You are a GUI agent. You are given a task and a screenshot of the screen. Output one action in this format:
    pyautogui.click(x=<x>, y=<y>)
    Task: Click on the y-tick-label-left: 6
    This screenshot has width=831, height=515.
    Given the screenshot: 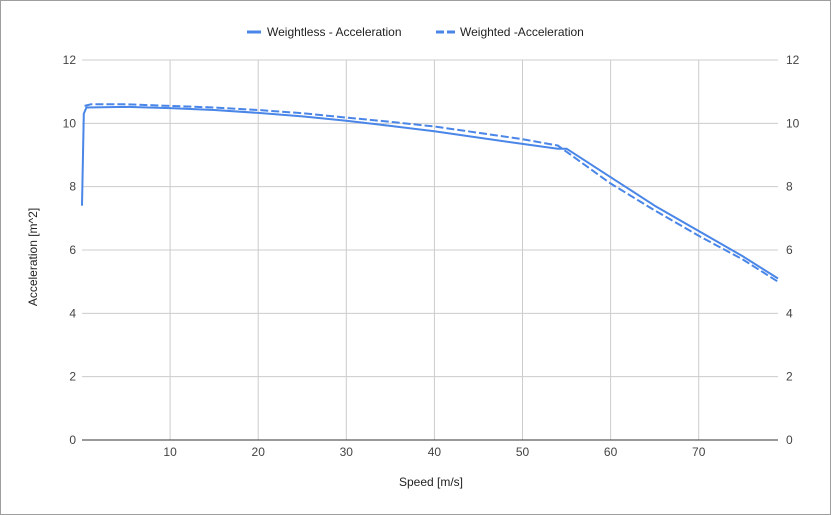 What is the action you would take?
    pyautogui.click(x=72, y=250)
    